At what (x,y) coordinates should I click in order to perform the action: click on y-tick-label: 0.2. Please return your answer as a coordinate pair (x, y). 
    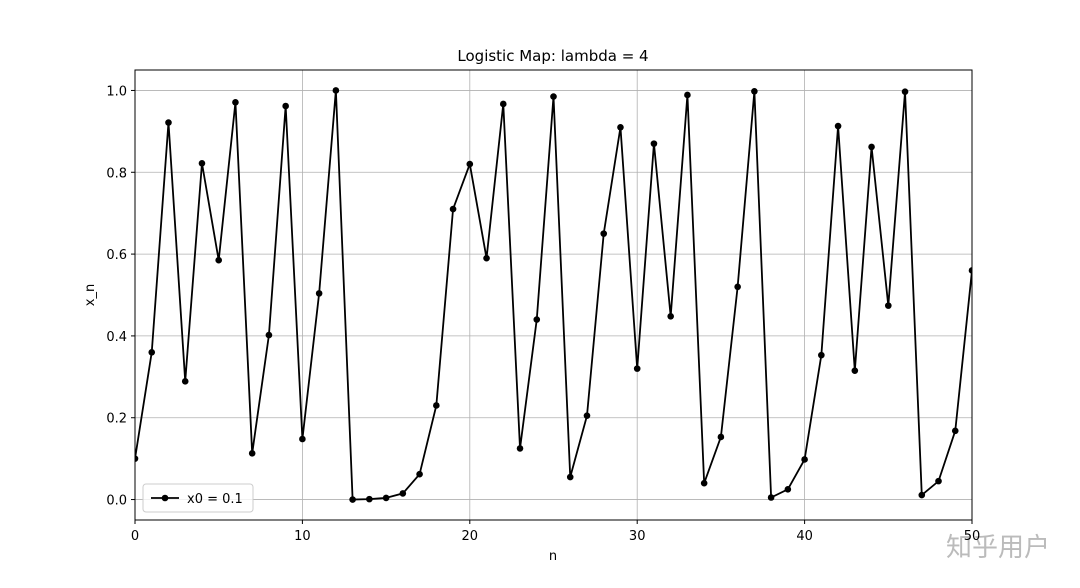
    Looking at the image, I should click on (116, 419).